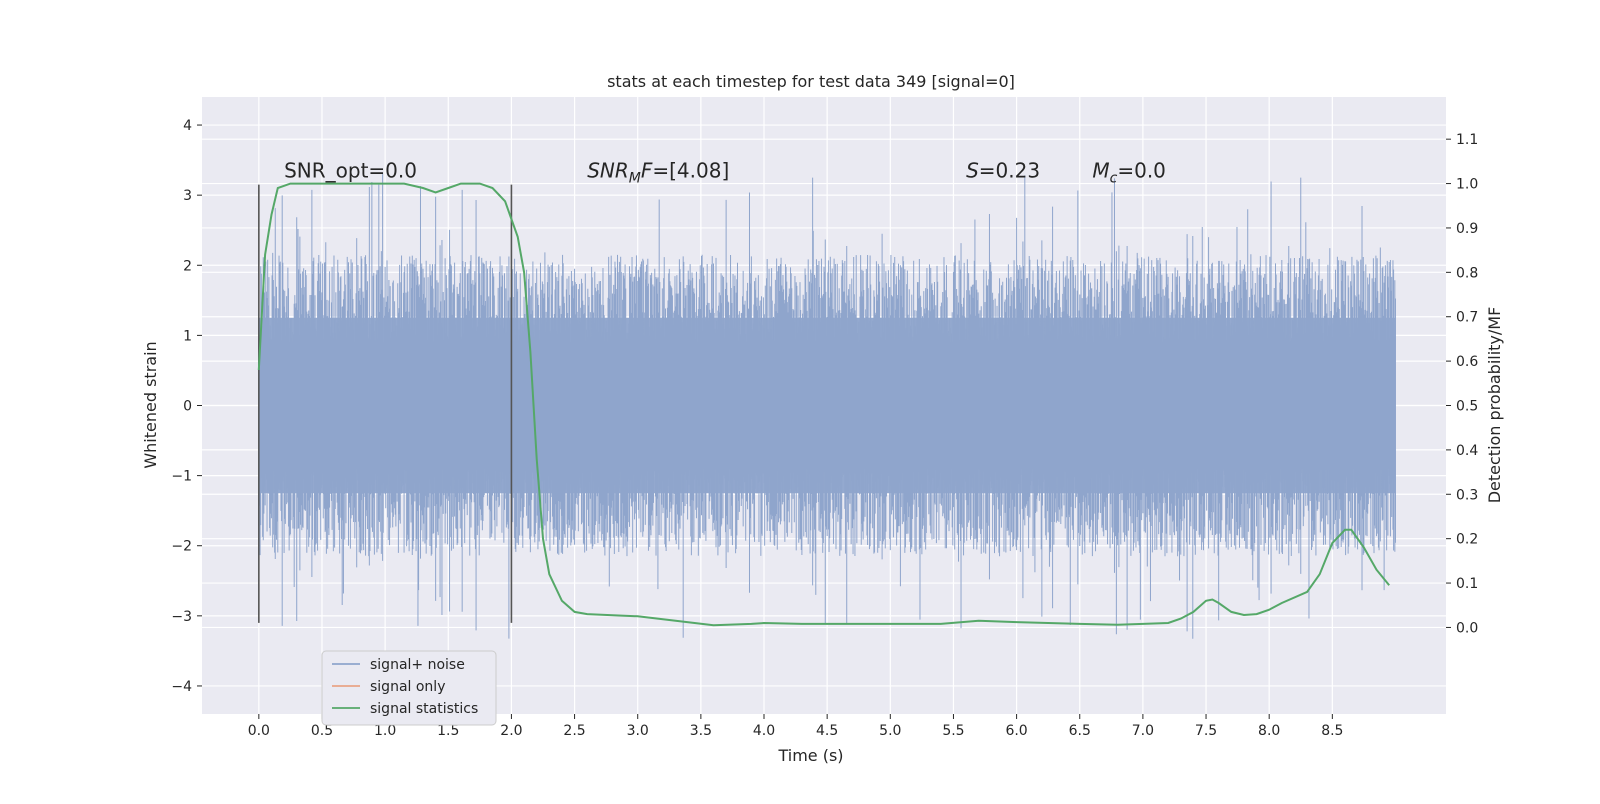 The height and width of the screenshot is (804, 1600). Describe the element at coordinates (1467, 273) in the screenshot. I see `y2-tick-label: 0.8` at that location.